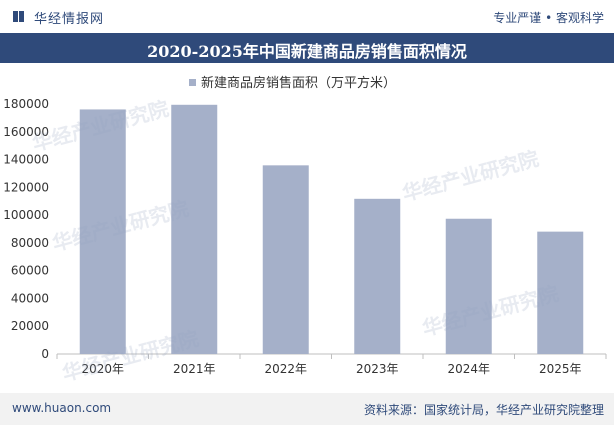 The image size is (614, 425). What do you see at coordinates (307, 16) in the screenshot?
I see `header-bar: 华经情报网 专业严谨 • 客观科学` at bounding box center [307, 16].